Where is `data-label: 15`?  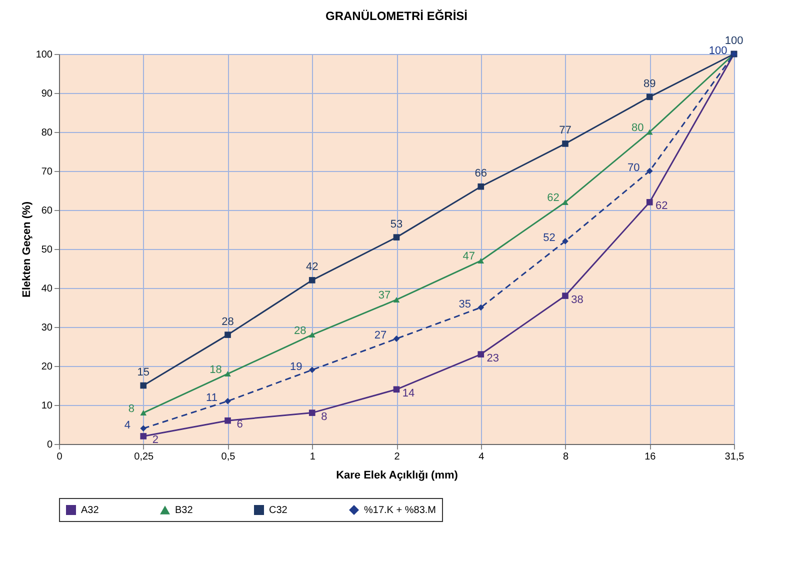 data-label: 15 is located at coordinates (143, 372).